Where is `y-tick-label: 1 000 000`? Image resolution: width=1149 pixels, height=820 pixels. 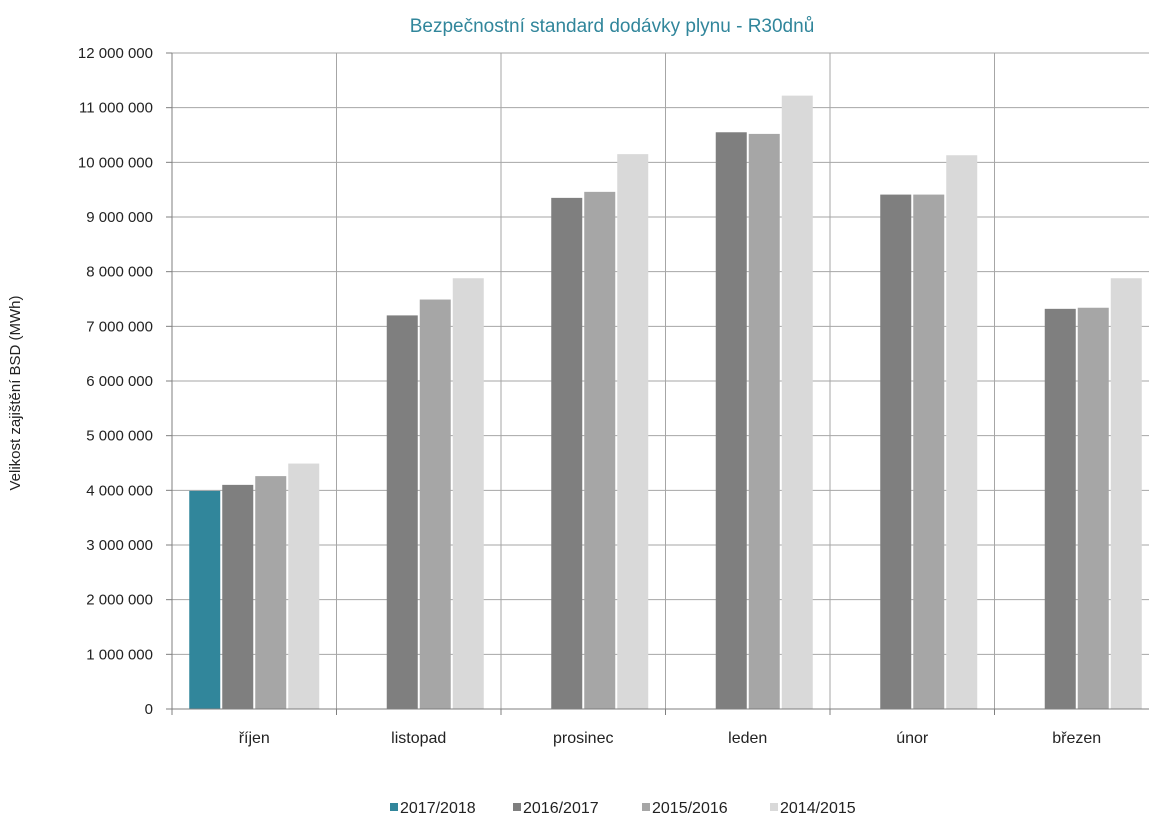
y-tick-label: 1 000 000 is located at coordinates (119, 654).